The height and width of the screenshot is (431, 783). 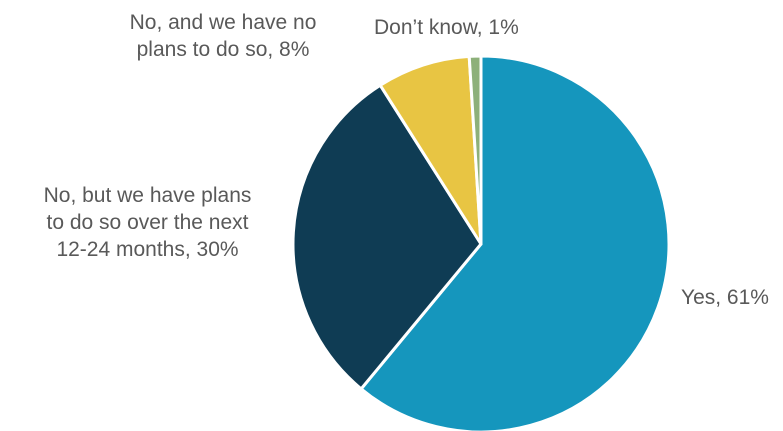 What do you see at coordinates (223, 36) in the screenshot?
I see `slice-label-no-plans: No, and we have no plans to do so, 8%` at bounding box center [223, 36].